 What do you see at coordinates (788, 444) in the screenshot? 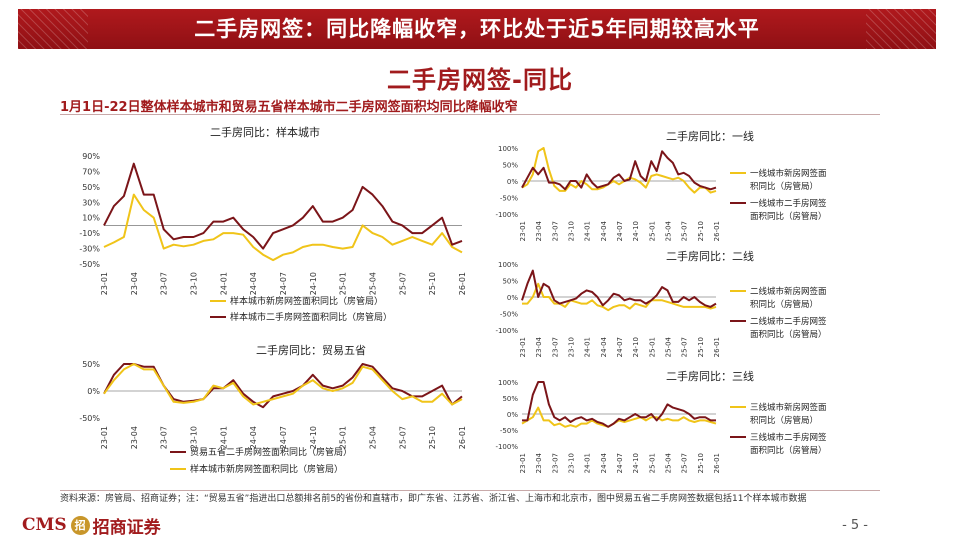
I see `legend-label: 三线城市二手房网签面积同比（房管局）` at bounding box center [788, 444].